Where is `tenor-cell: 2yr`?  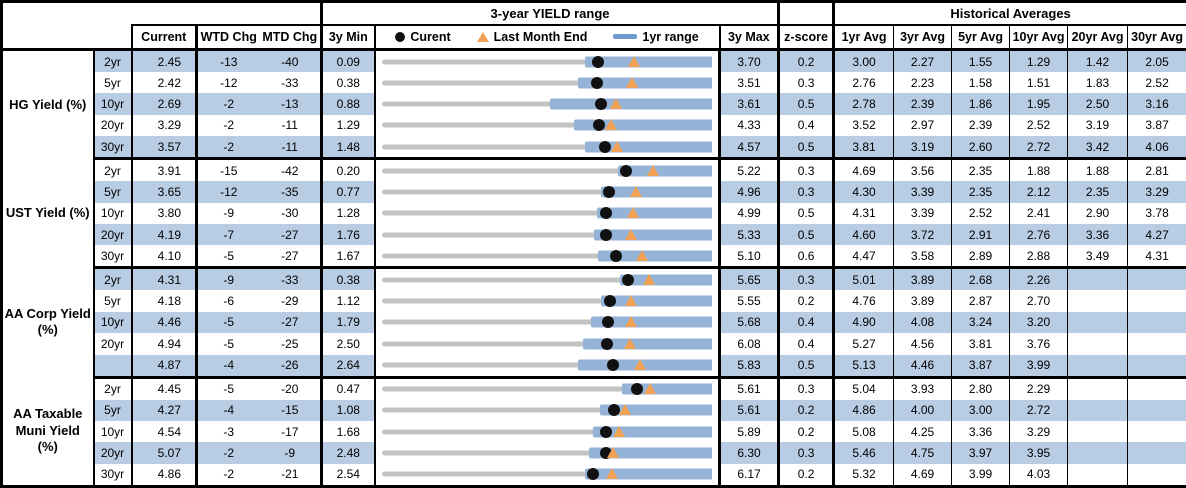 tenor-cell: 2yr is located at coordinates (113, 279).